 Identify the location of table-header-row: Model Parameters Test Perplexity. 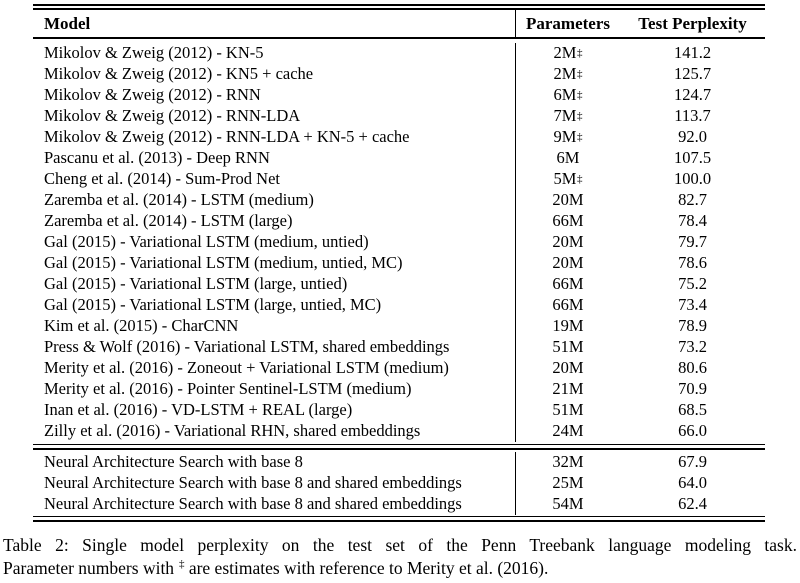
(399, 23).